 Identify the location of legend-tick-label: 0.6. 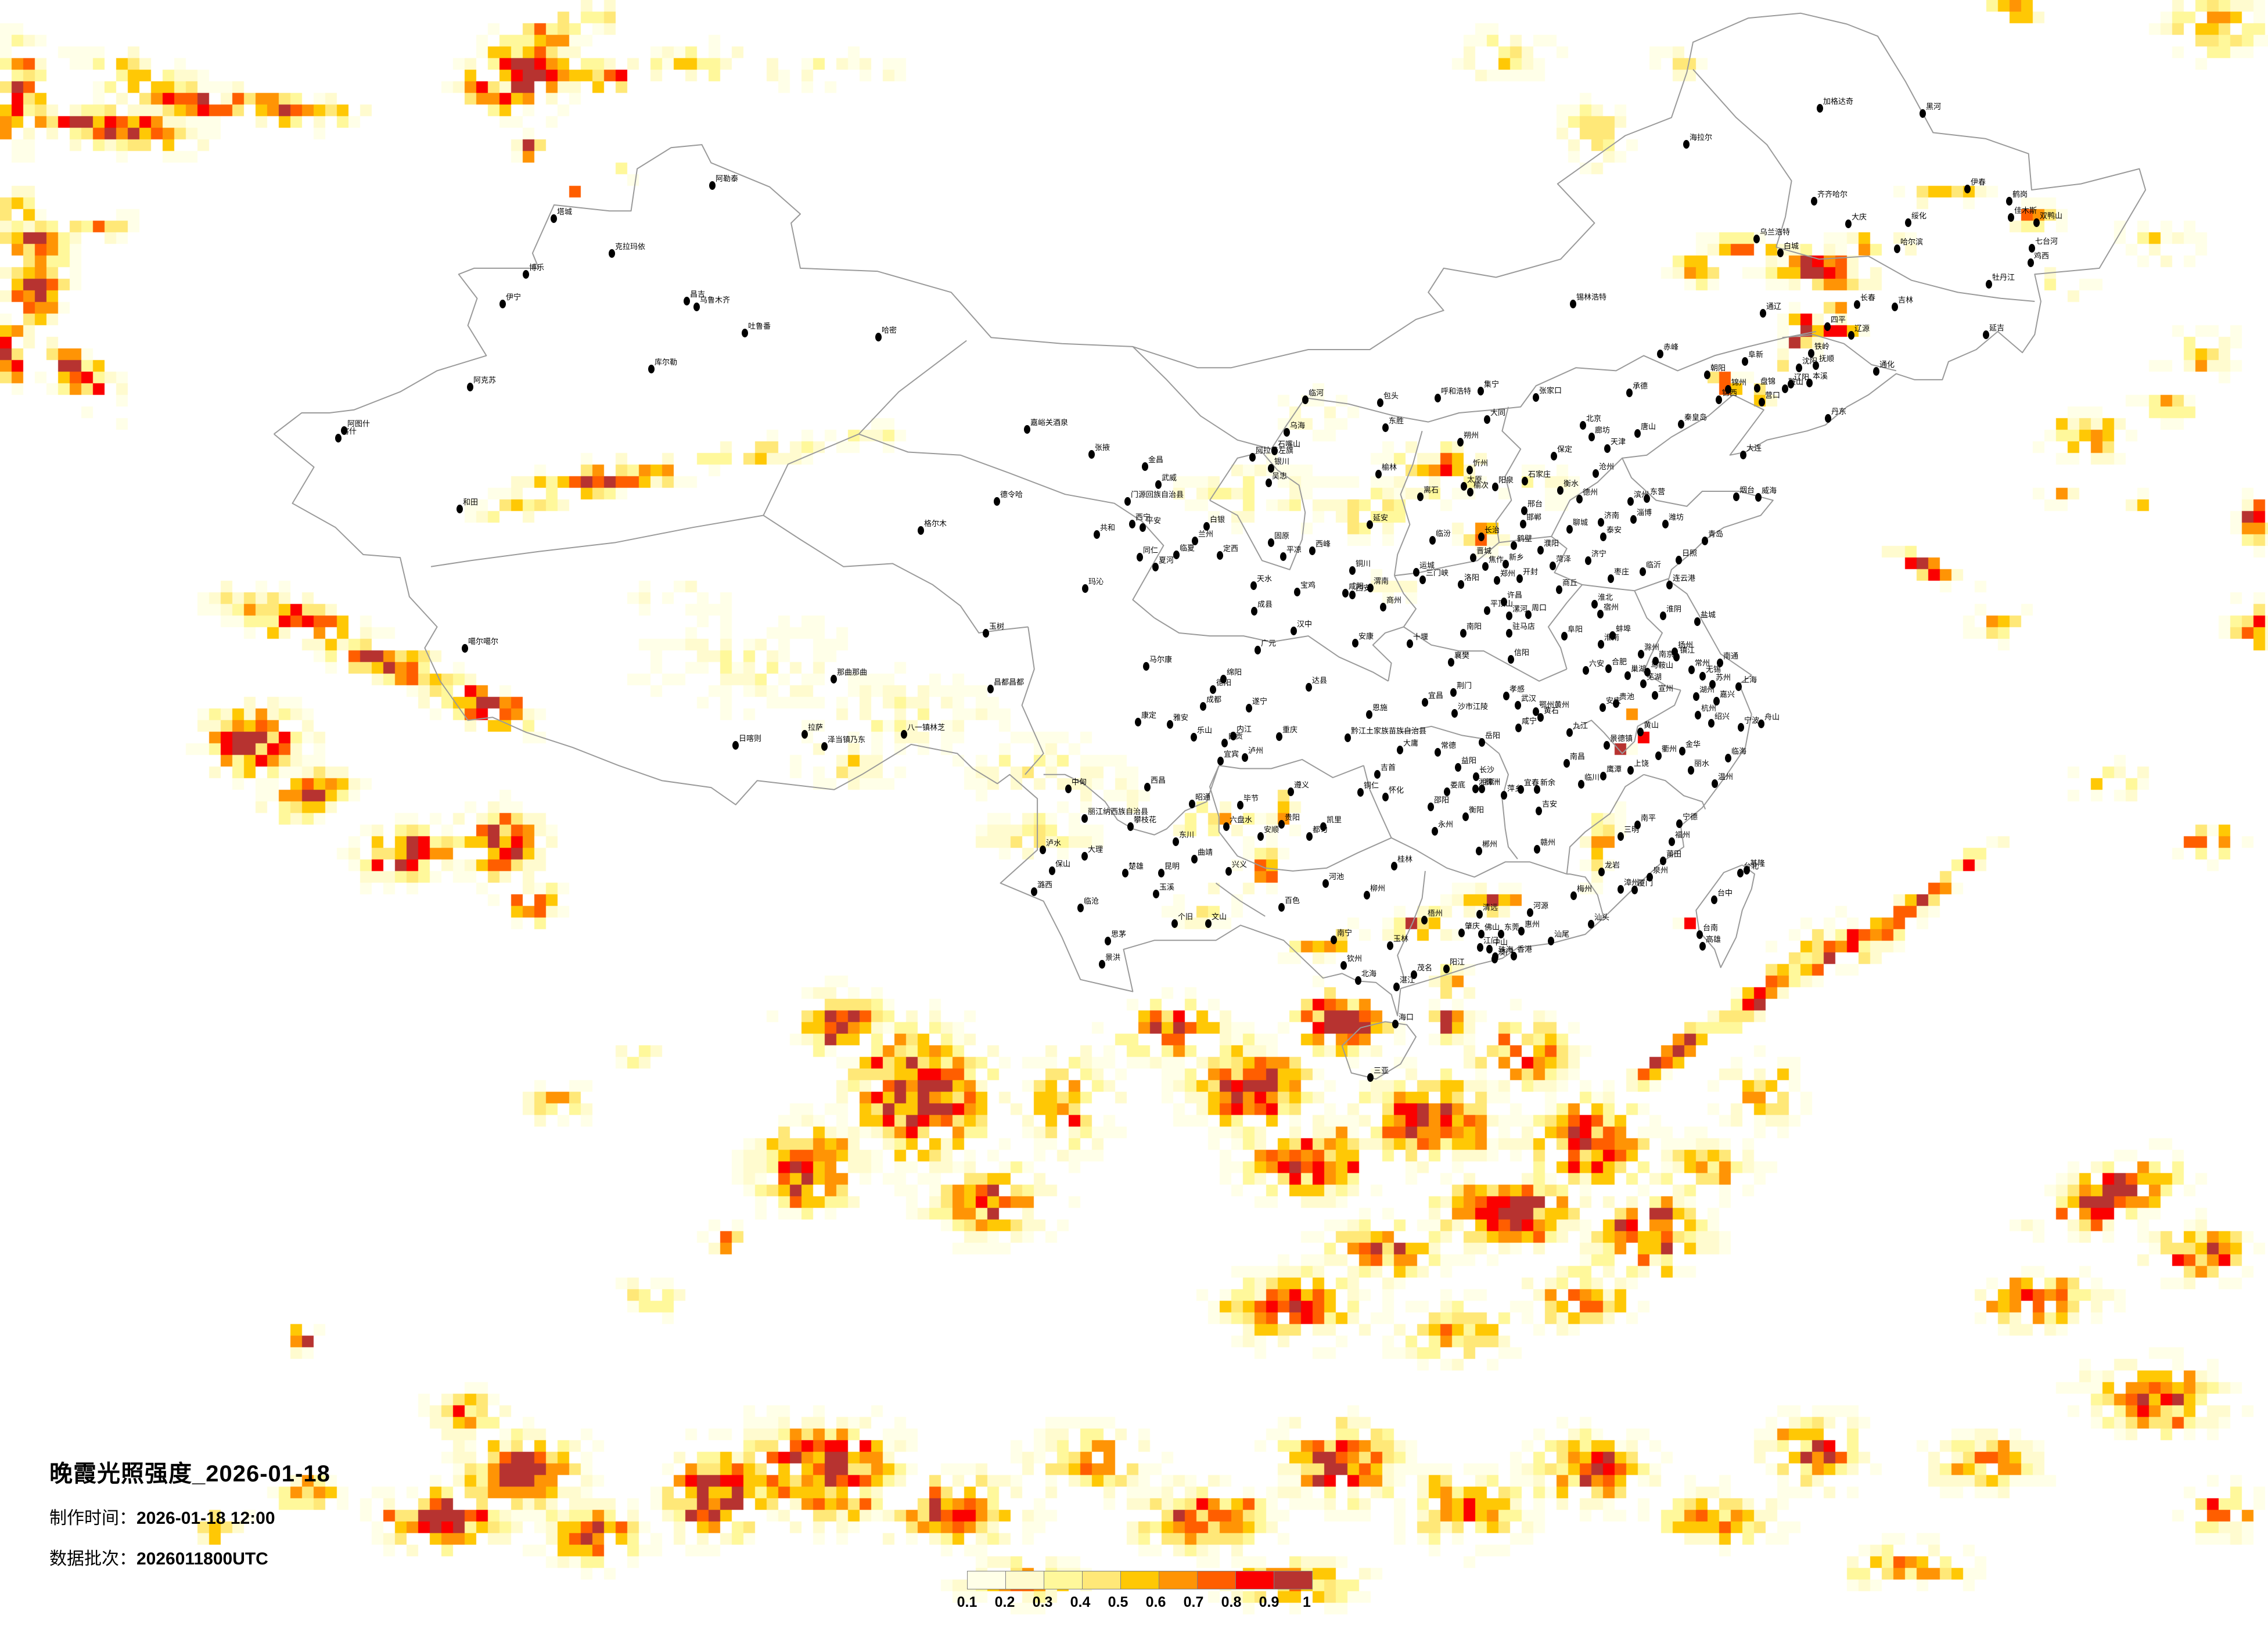
(1155, 1602).